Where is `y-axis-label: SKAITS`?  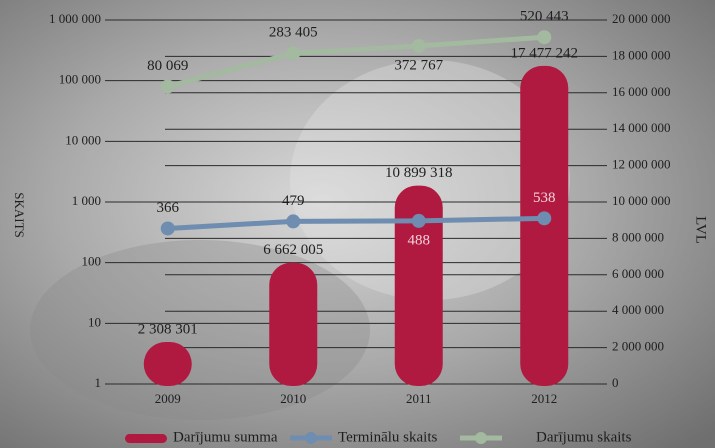 y-axis-label: SKAITS is located at coordinates (19, 215).